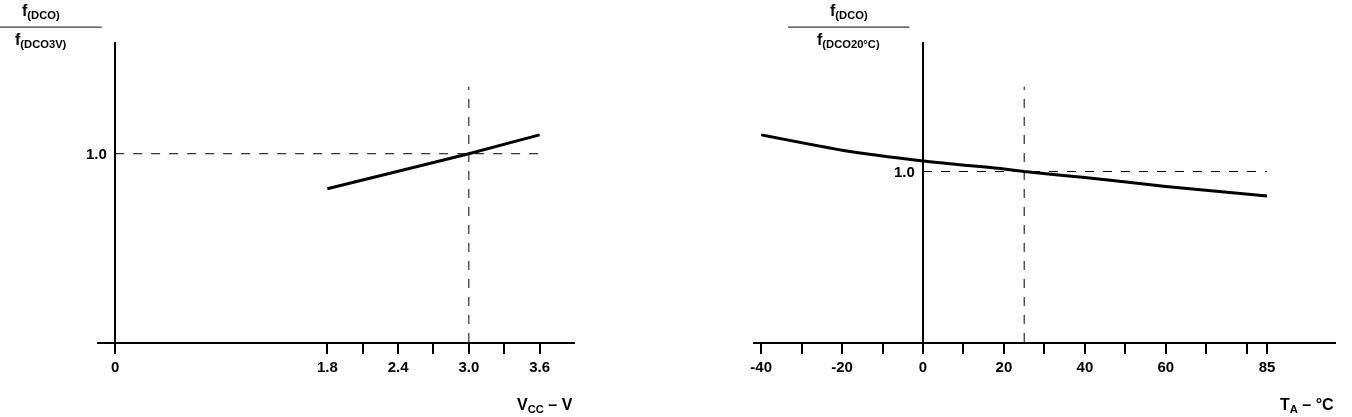 The height and width of the screenshot is (417, 1352). I want to click on x-tick-label: 2.4, so click(398, 366).